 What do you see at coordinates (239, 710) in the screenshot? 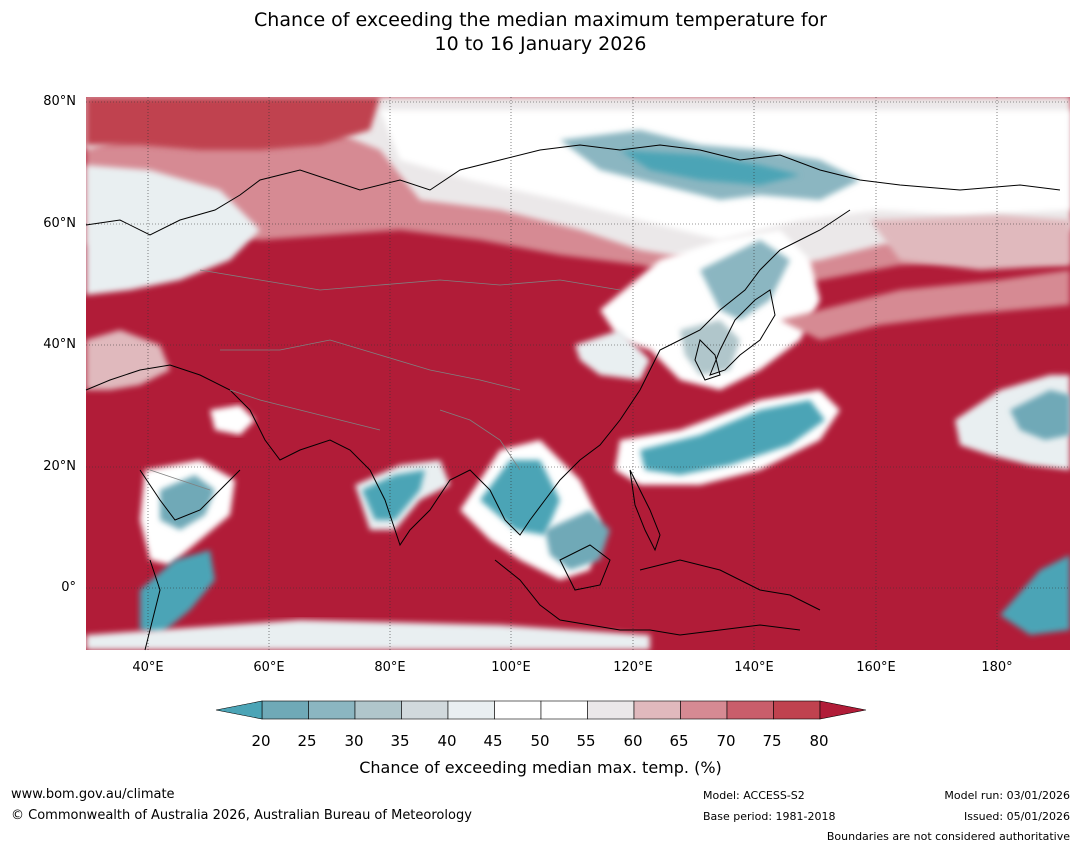
I see `colorbar-low-extension` at bounding box center [239, 710].